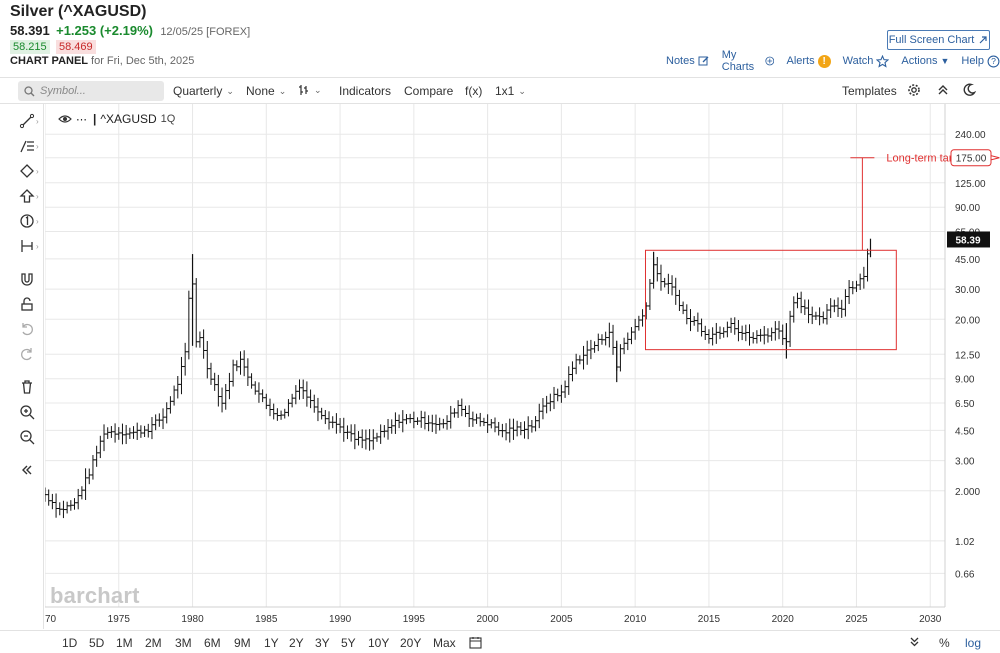 Image resolution: width=1000 pixels, height=653 pixels. What do you see at coordinates (27, 304) in the screenshot?
I see `lock-tool` at bounding box center [27, 304].